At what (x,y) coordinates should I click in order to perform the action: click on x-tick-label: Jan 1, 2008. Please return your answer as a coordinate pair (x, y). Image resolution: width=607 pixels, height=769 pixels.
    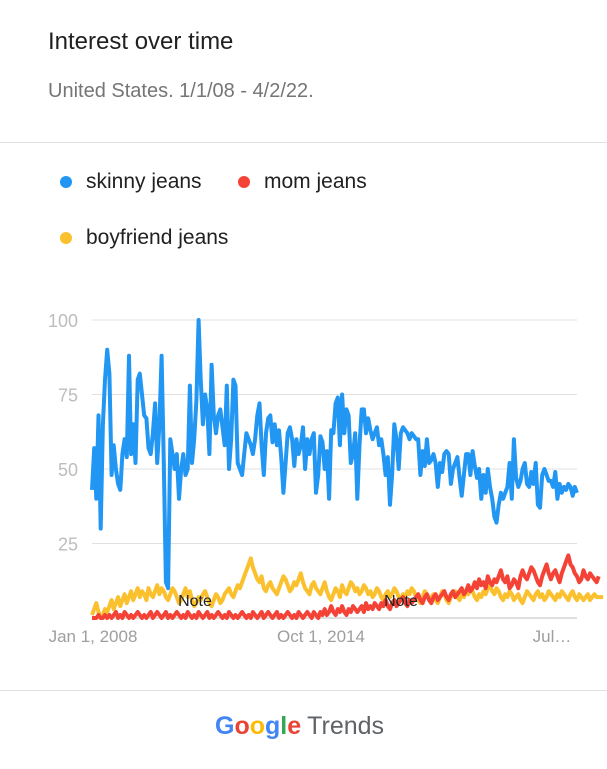
    Looking at the image, I should click on (93, 636).